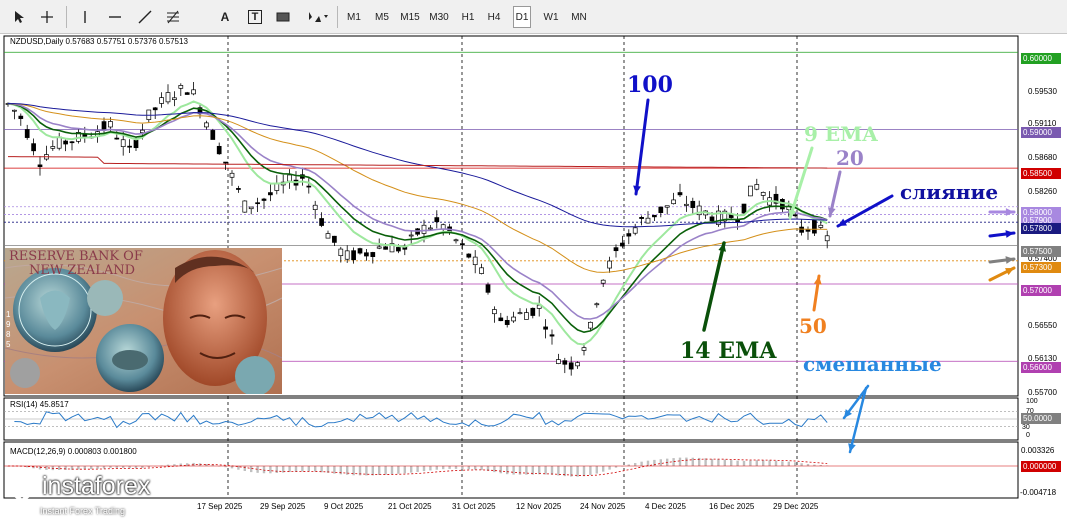 The width and height of the screenshot is (1067, 522). Describe the element at coordinates (439, 17) in the screenshot. I see `timeframe-m30-button: M30` at that location.